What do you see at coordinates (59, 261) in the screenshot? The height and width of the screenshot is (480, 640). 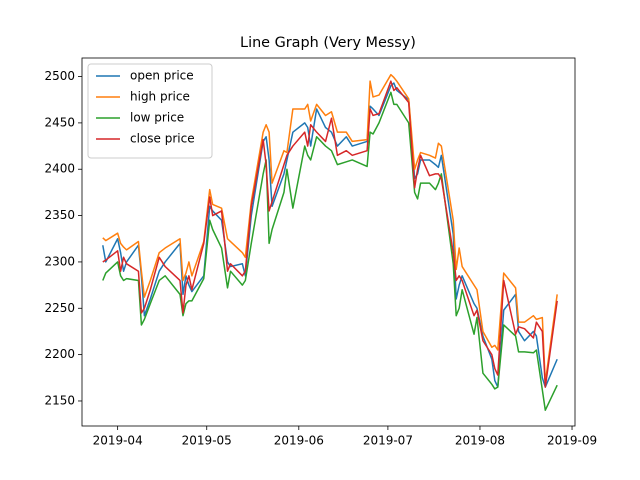 I see `y-tick-label: 2300` at bounding box center [59, 261].